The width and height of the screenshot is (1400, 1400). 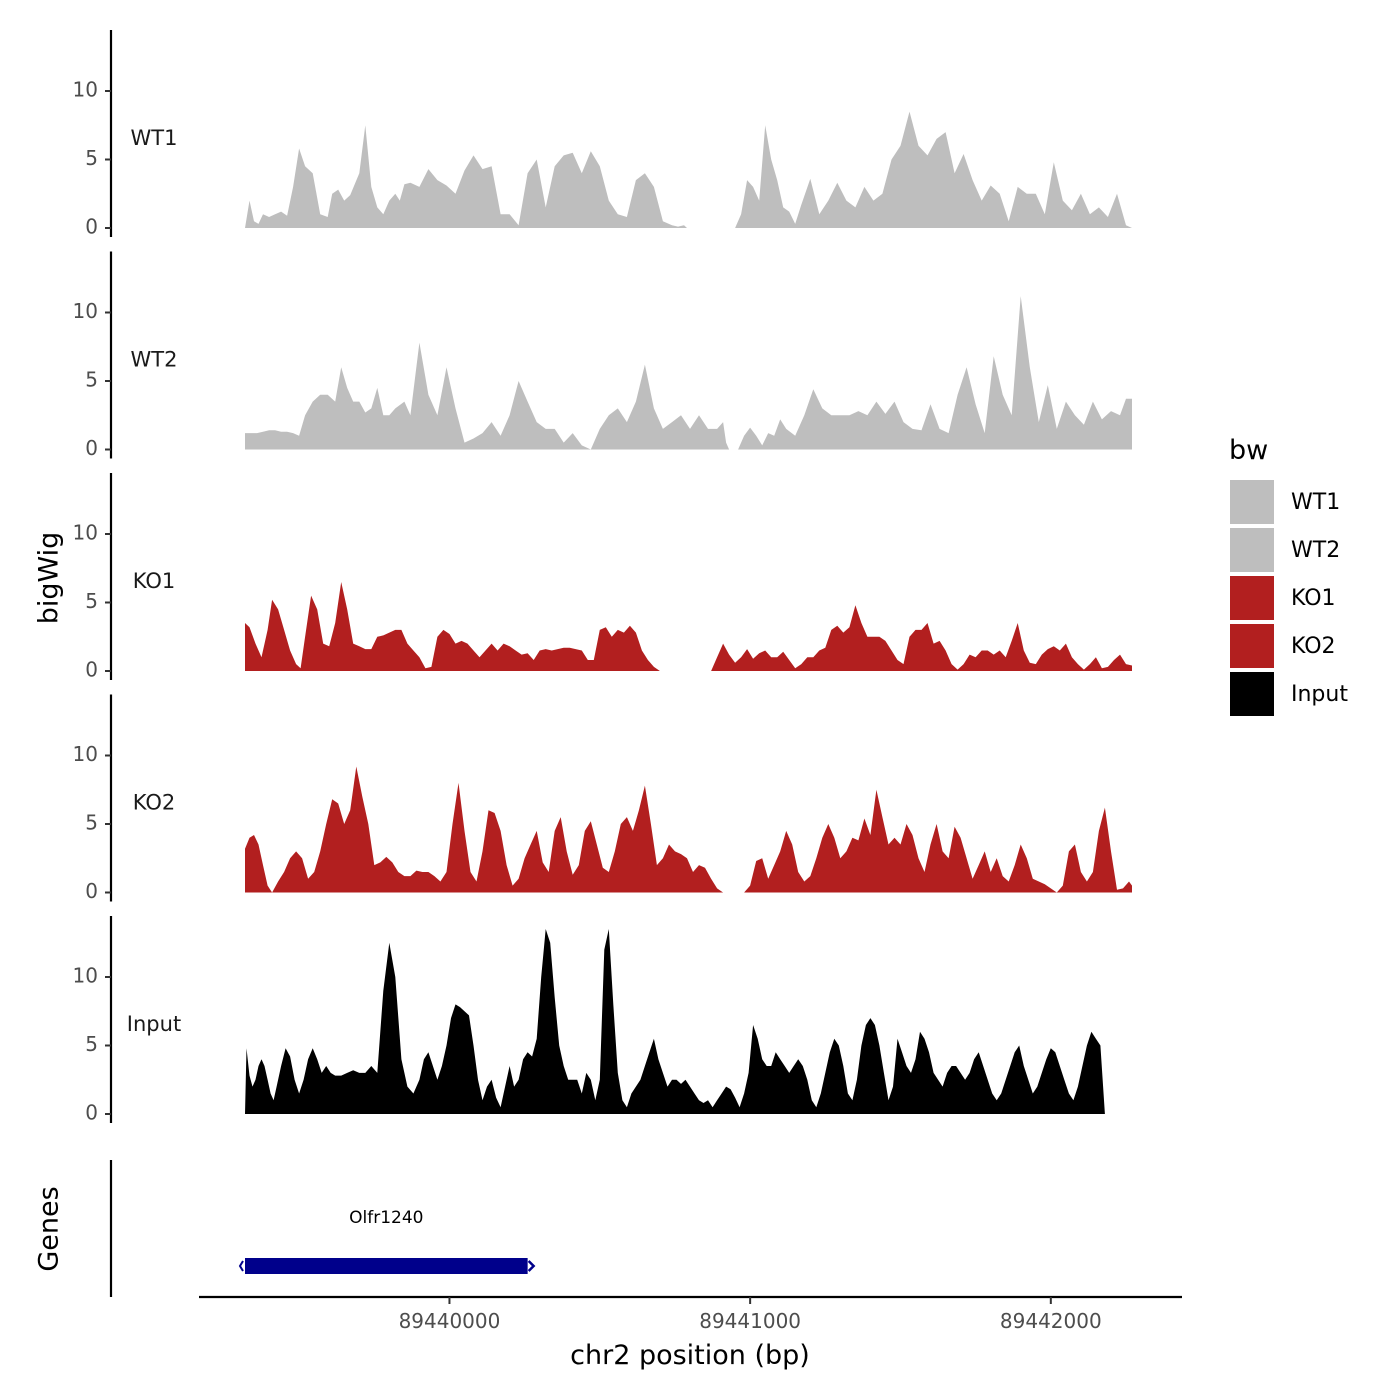 What do you see at coordinates (1252, 694) in the screenshot?
I see `legend-key-input` at bounding box center [1252, 694].